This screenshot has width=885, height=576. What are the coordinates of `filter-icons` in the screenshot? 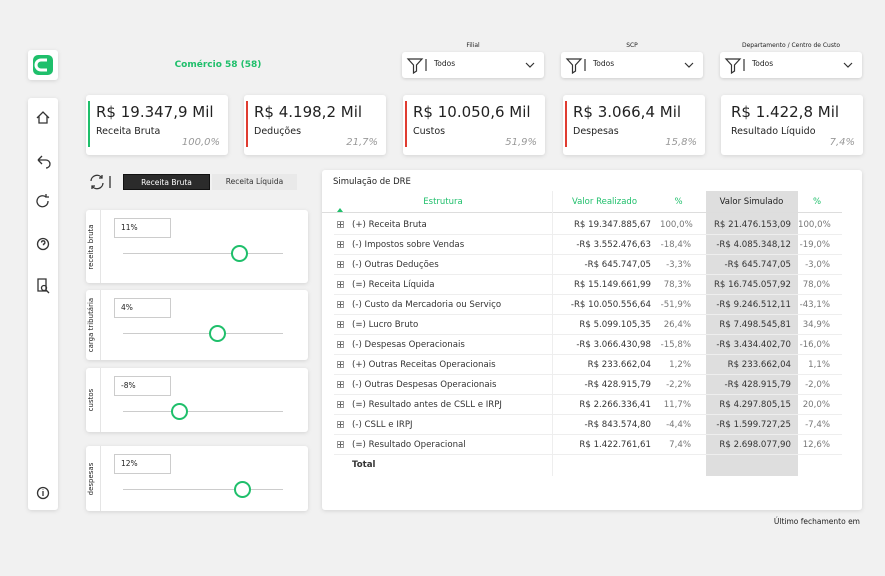 It's located at (629, 66).